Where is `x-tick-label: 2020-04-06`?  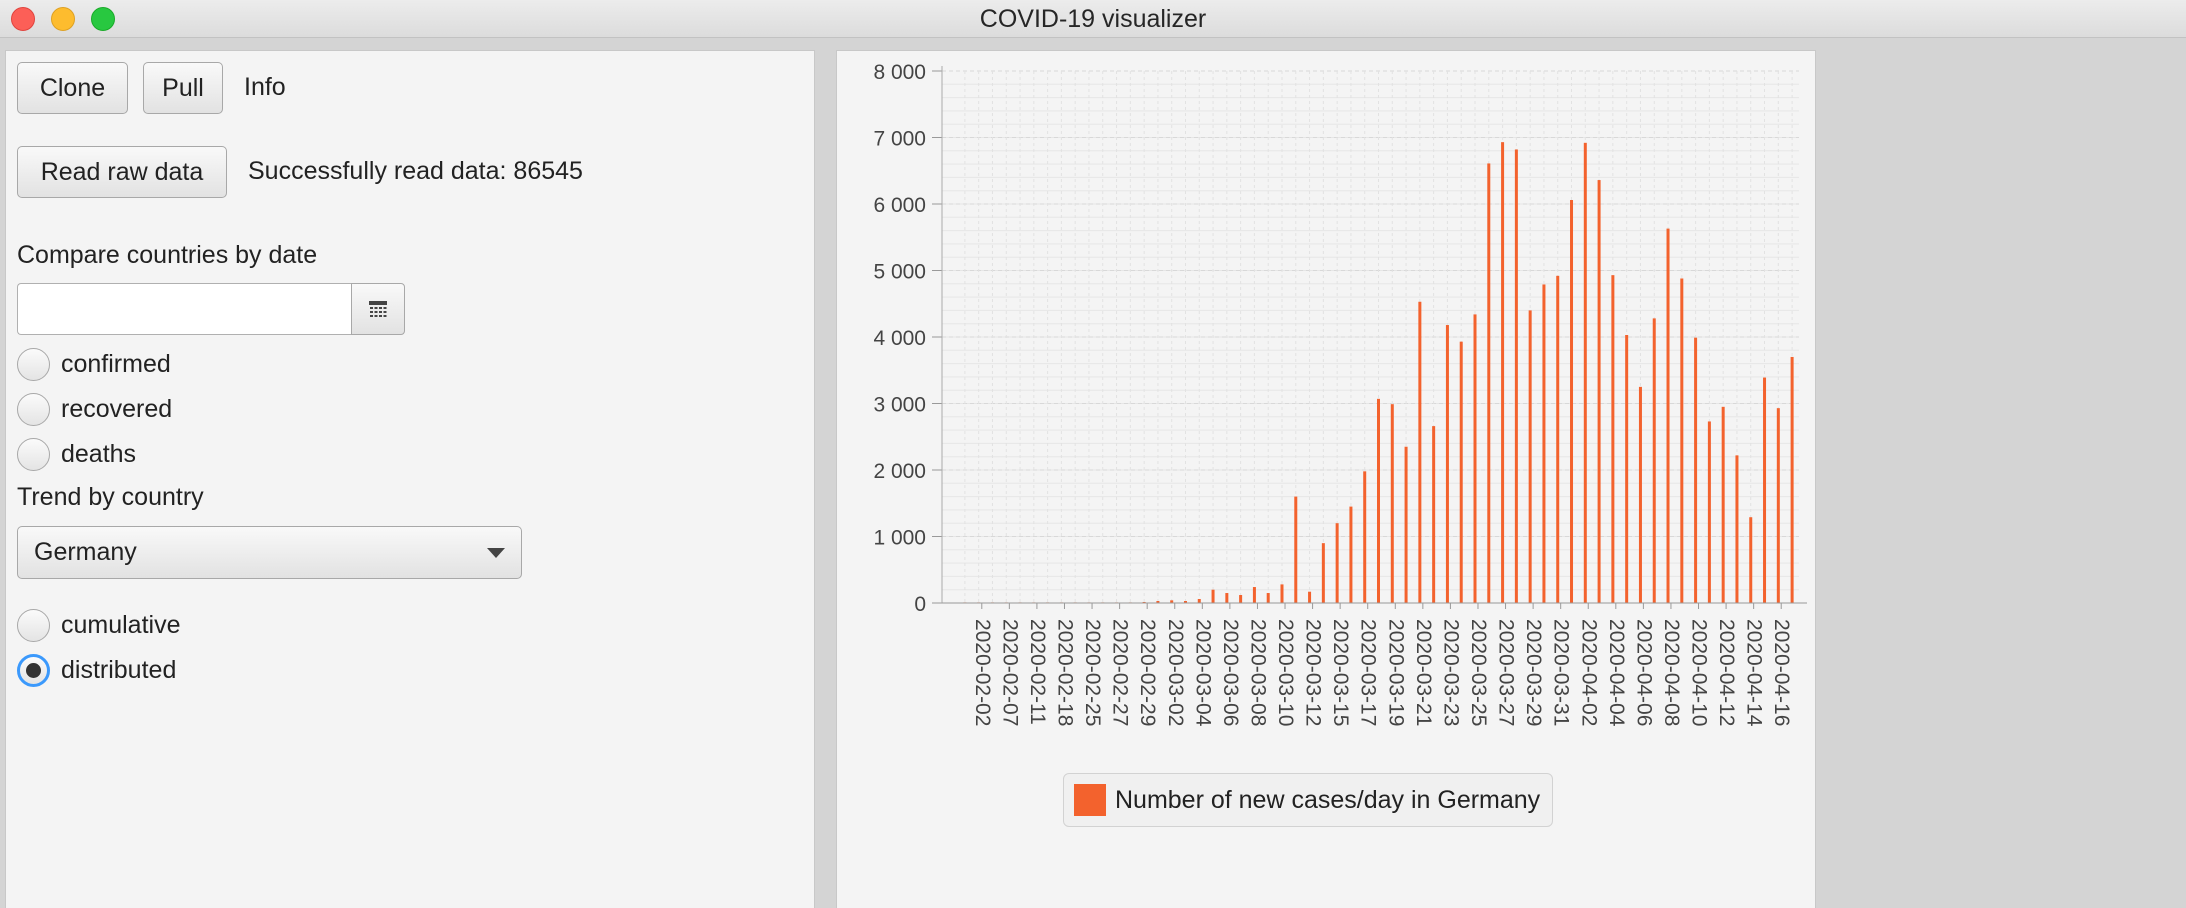 x-tick-label: 2020-04-06 is located at coordinates (1643, 672).